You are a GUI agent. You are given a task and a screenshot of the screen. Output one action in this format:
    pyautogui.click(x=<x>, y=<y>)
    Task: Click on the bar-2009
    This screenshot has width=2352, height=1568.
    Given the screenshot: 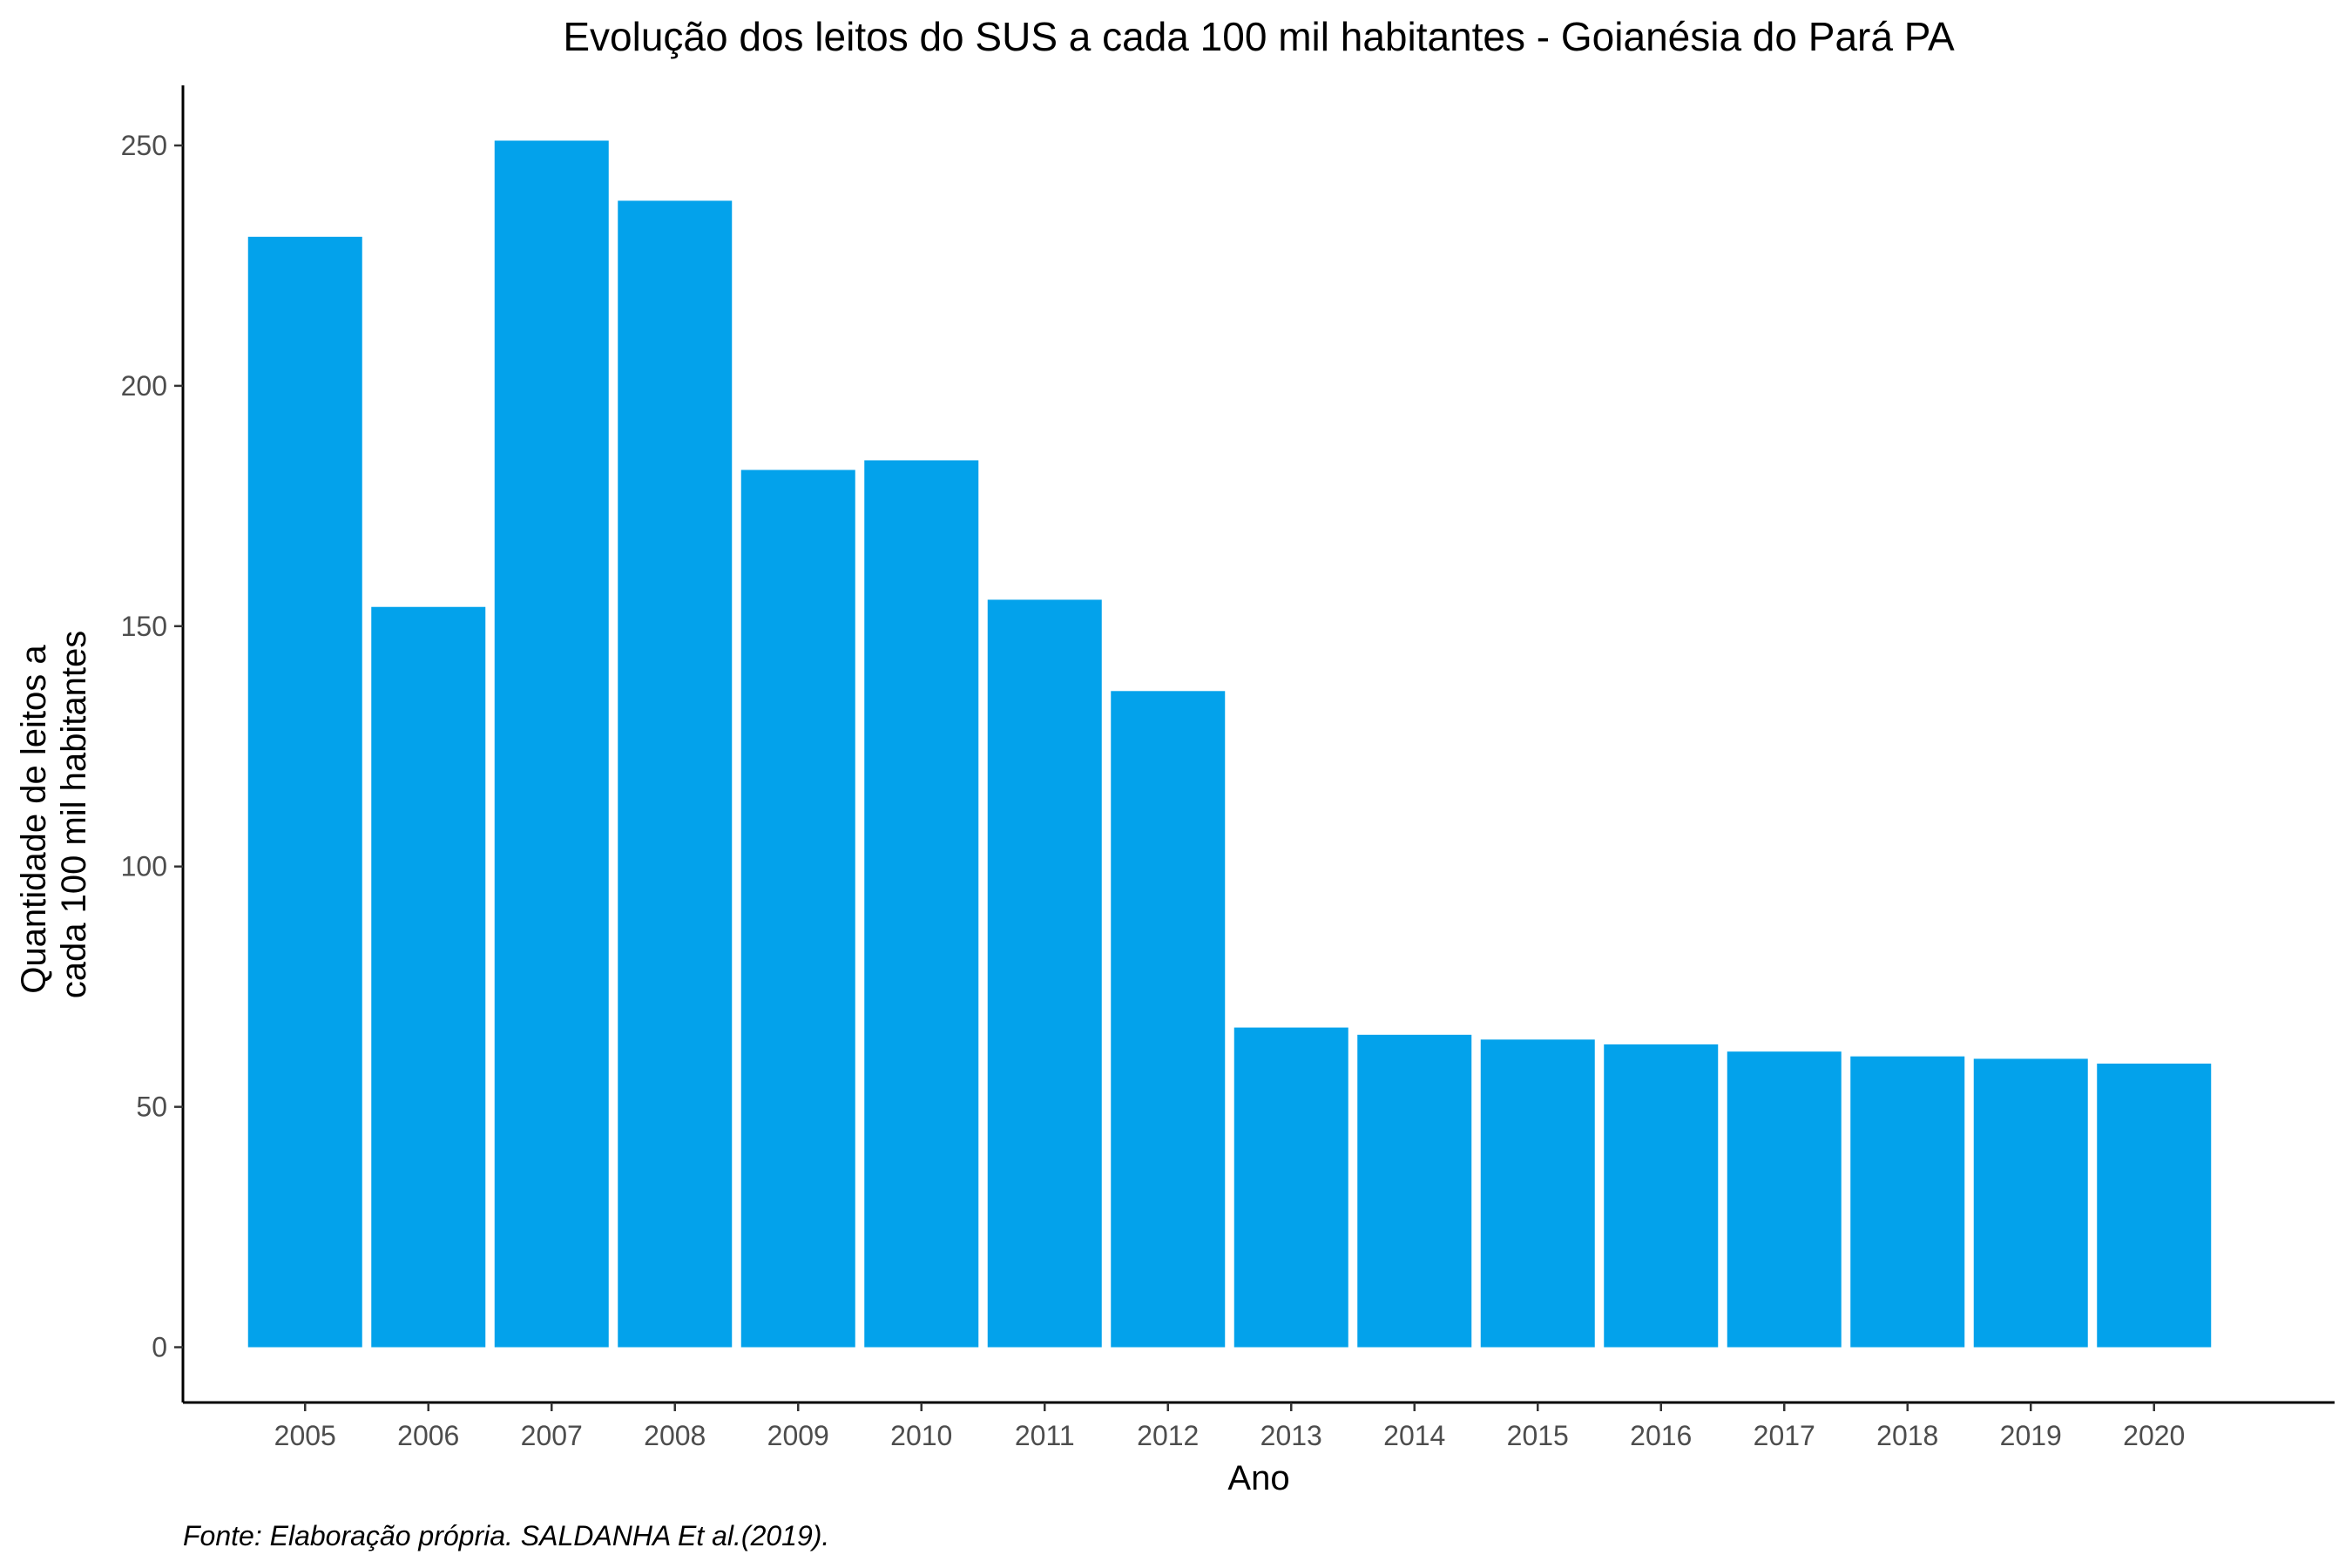 What is the action you would take?
    pyautogui.click(x=797, y=909)
    